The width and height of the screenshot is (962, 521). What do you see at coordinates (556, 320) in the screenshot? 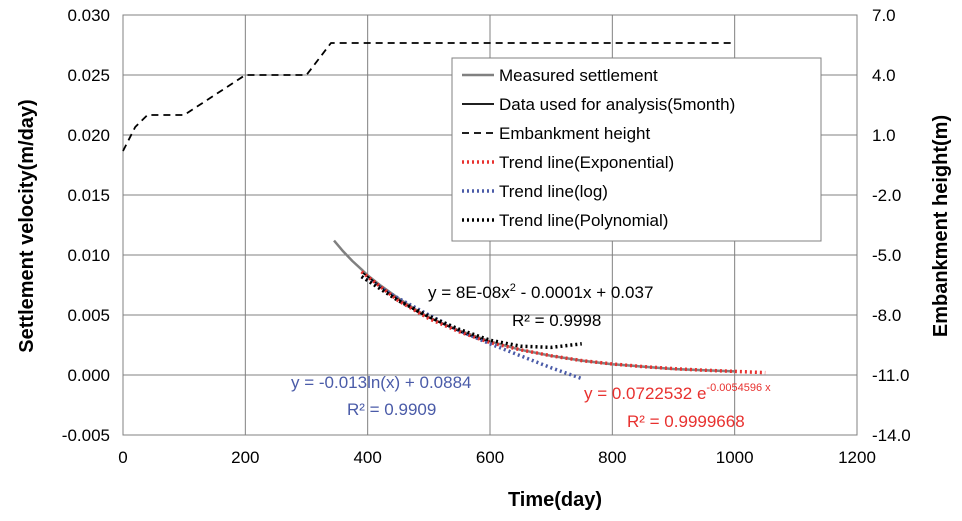
I see `poly-r2: R² = 0.9998` at bounding box center [556, 320].